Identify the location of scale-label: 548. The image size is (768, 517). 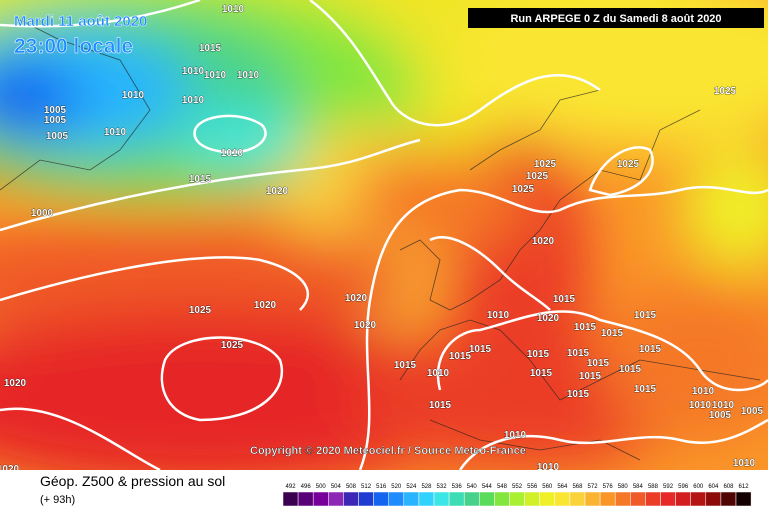
(502, 487).